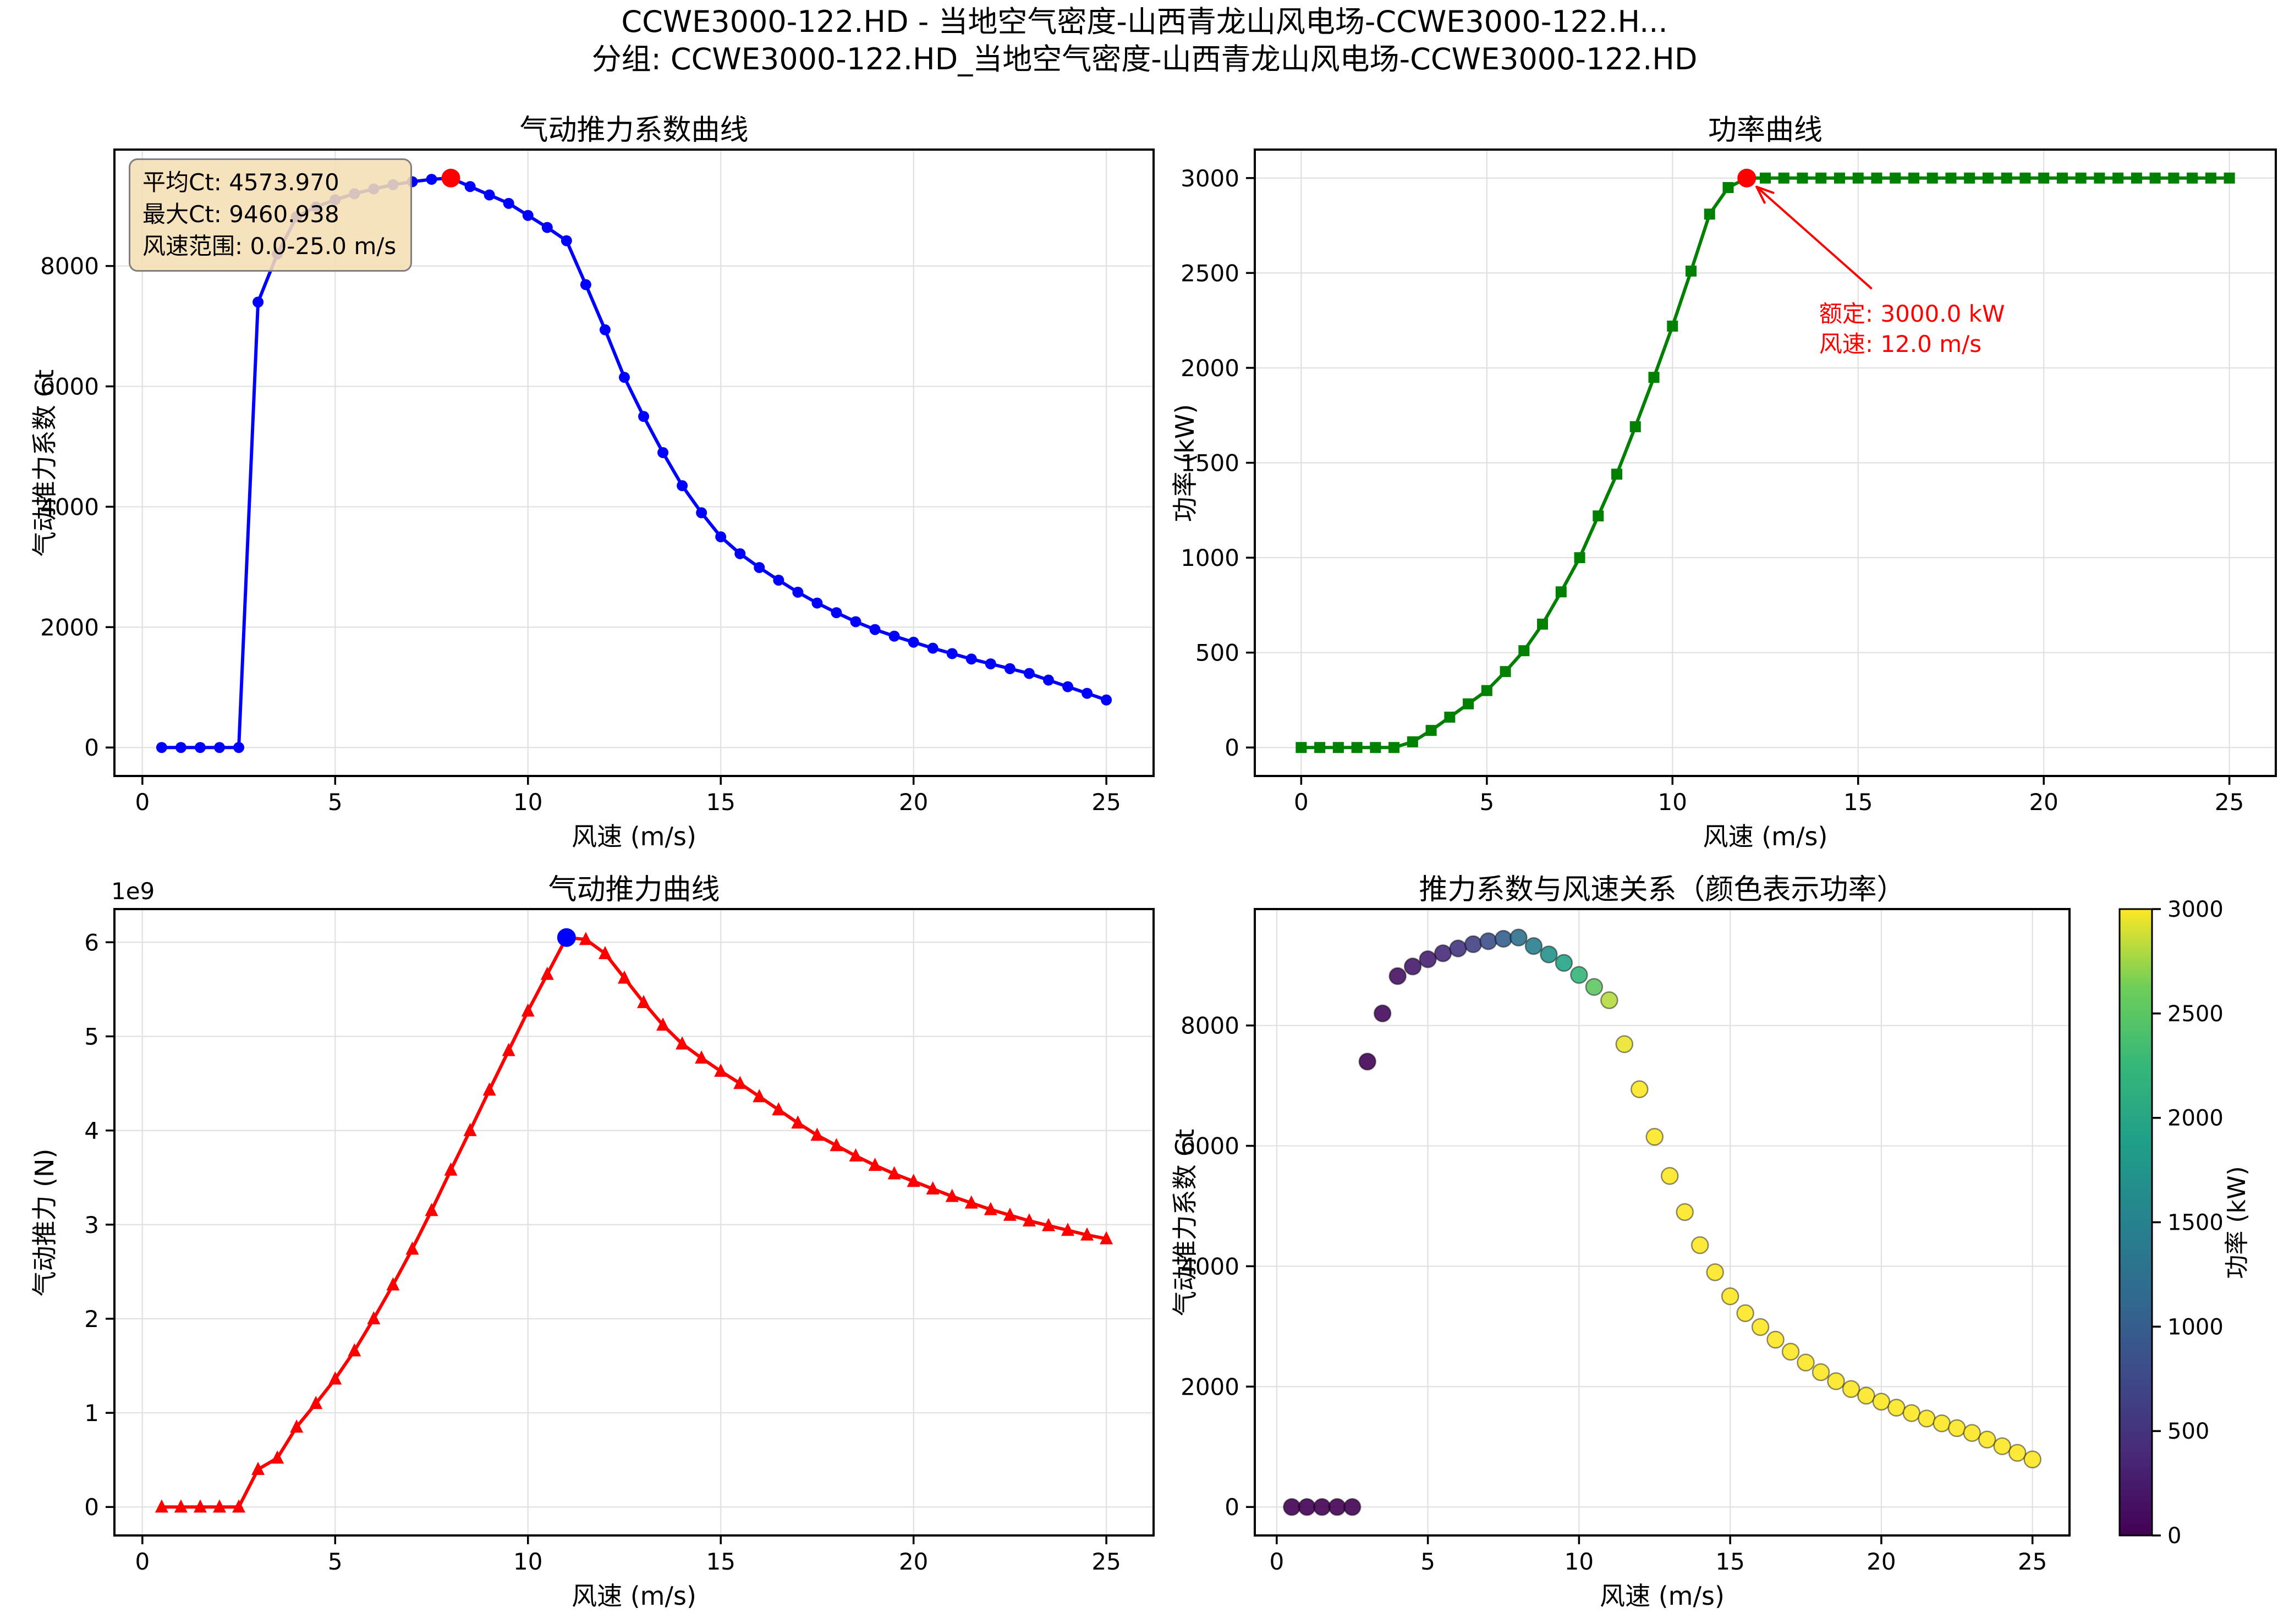  I want to click on rated-annotation-arrow, so click(1814, 237).